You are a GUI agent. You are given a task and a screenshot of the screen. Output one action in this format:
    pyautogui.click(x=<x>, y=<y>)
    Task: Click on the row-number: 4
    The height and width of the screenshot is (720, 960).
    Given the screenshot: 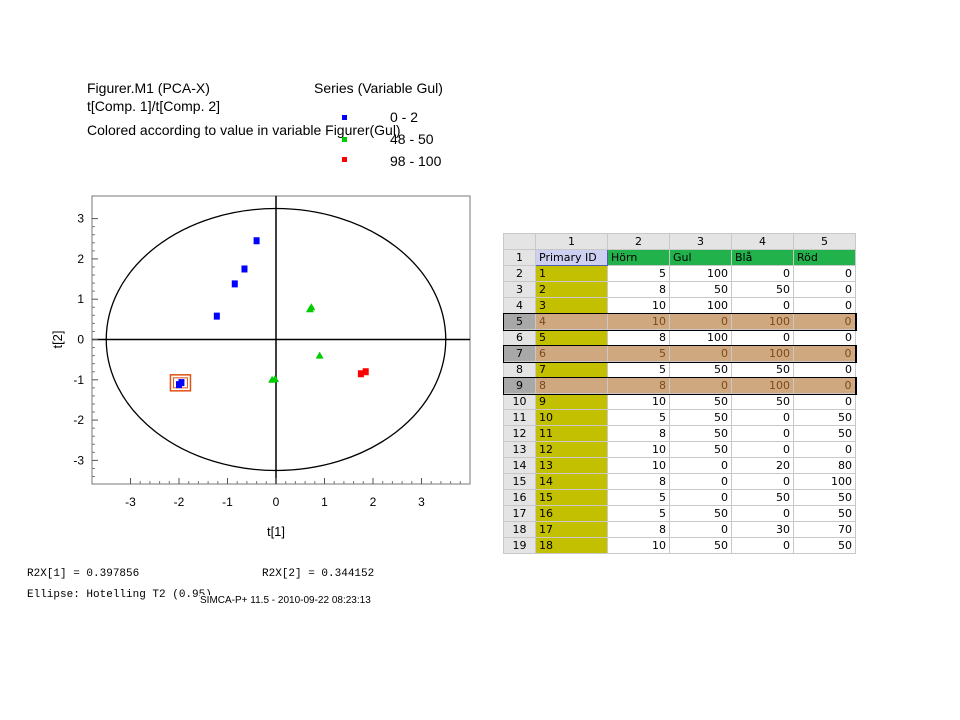 What is the action you would take?
    pyautogui.click(x=519, y=305)
    